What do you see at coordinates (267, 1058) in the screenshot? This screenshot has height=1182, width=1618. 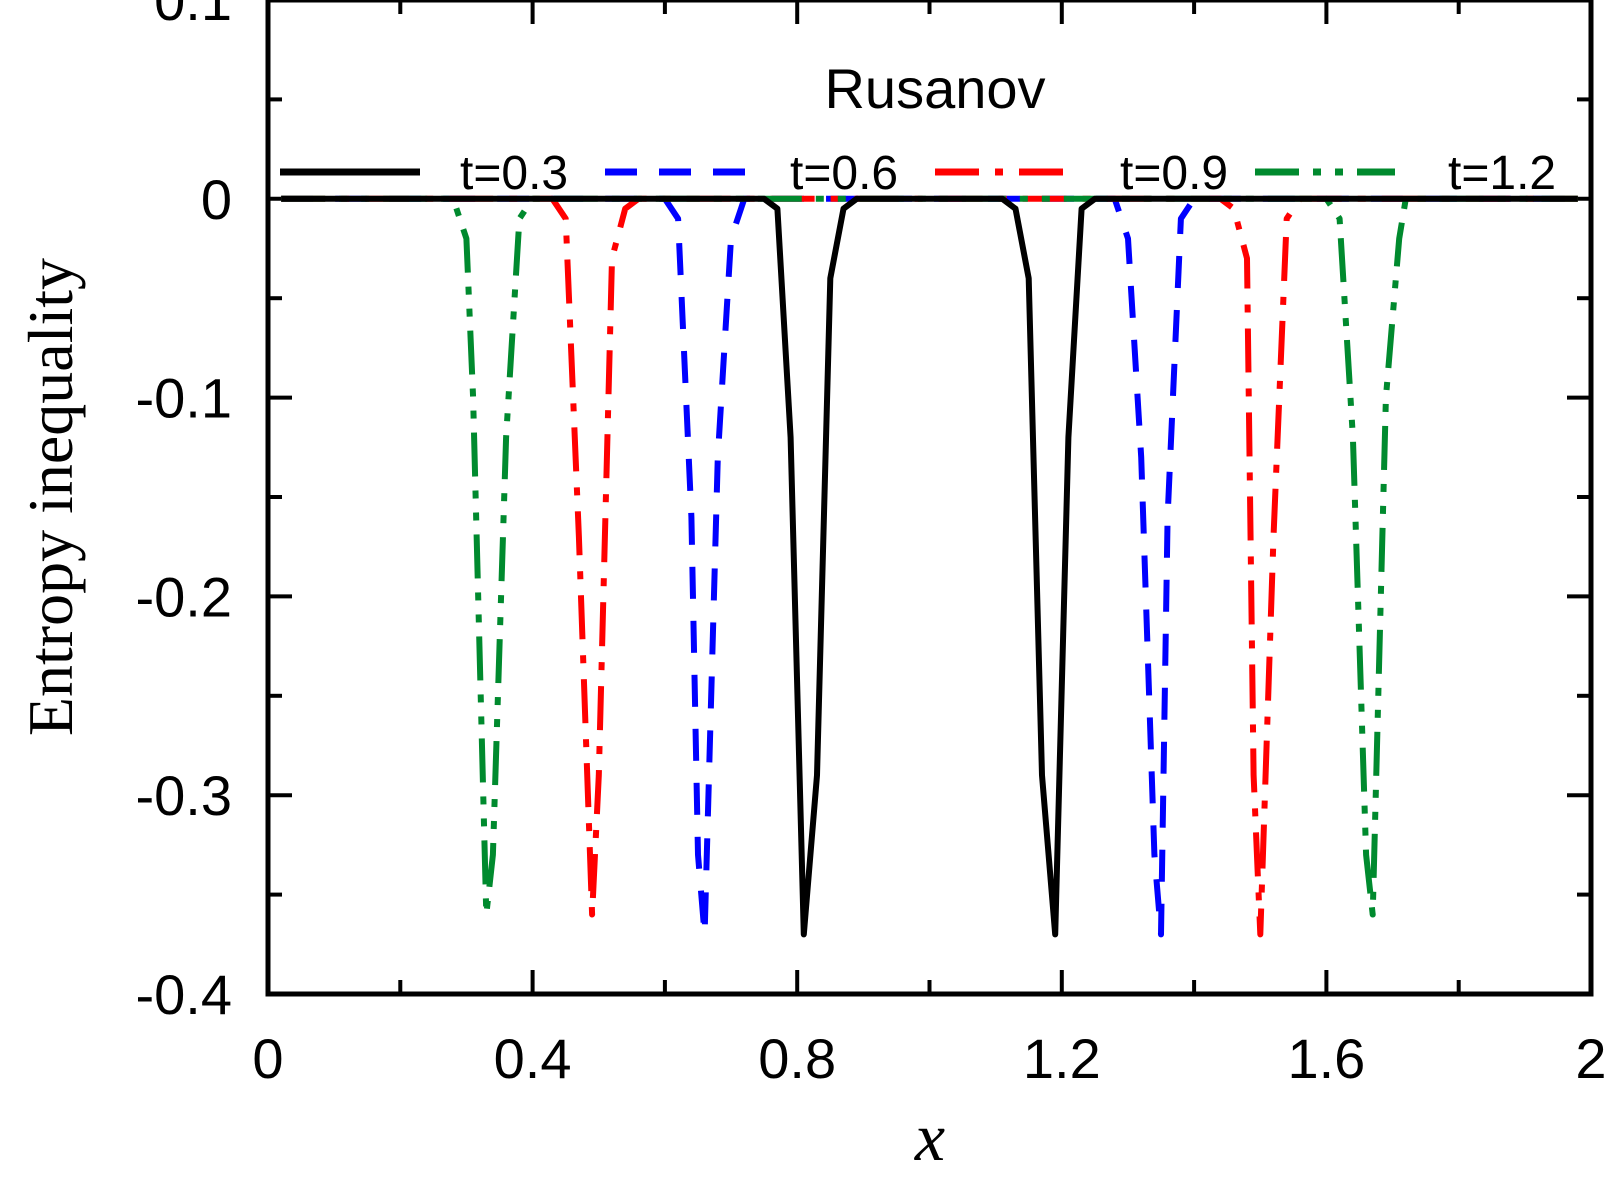 I see `x-tick-label: 0` at bounding box center [267, 1058].